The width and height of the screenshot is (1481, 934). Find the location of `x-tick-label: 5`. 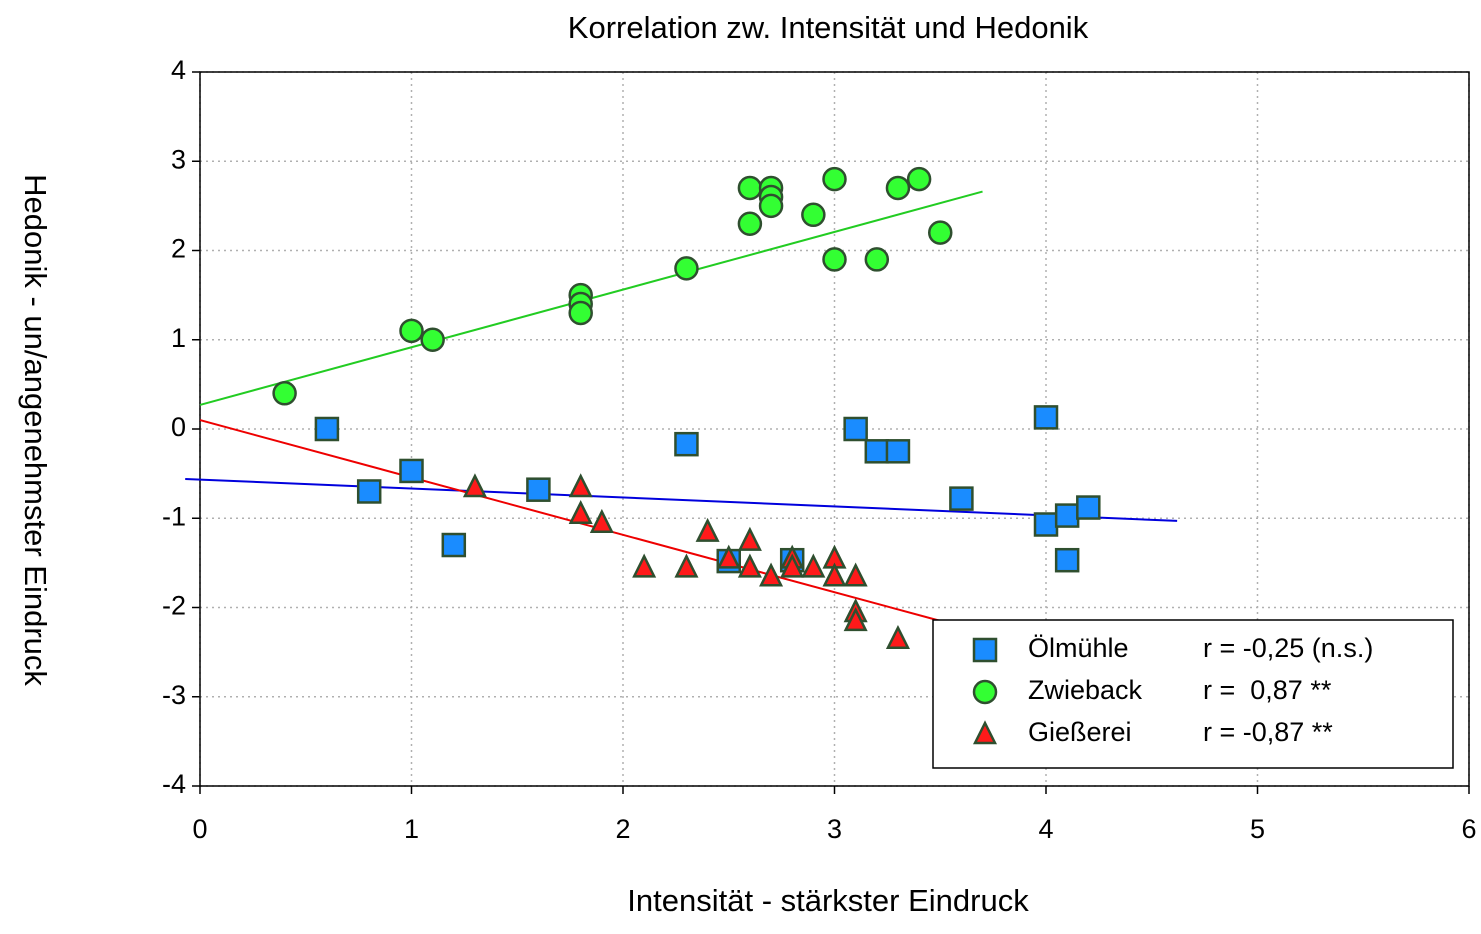

x-tick-label: 5 is located at coordinates (1257, 829).